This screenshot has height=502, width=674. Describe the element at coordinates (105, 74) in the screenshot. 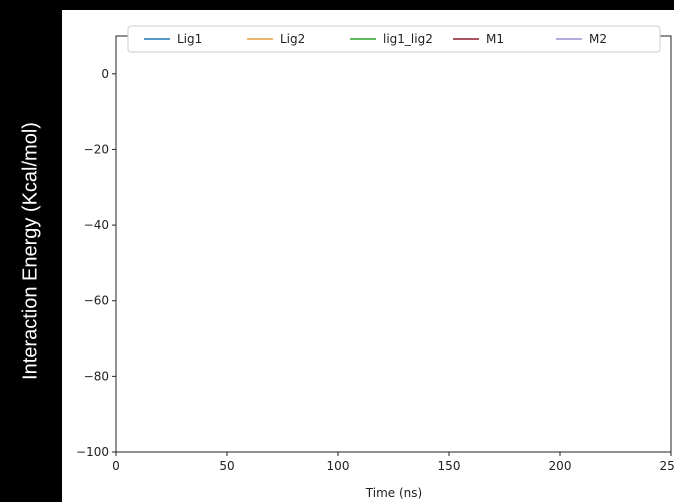

I see `y-tick-label: 0` at that location.